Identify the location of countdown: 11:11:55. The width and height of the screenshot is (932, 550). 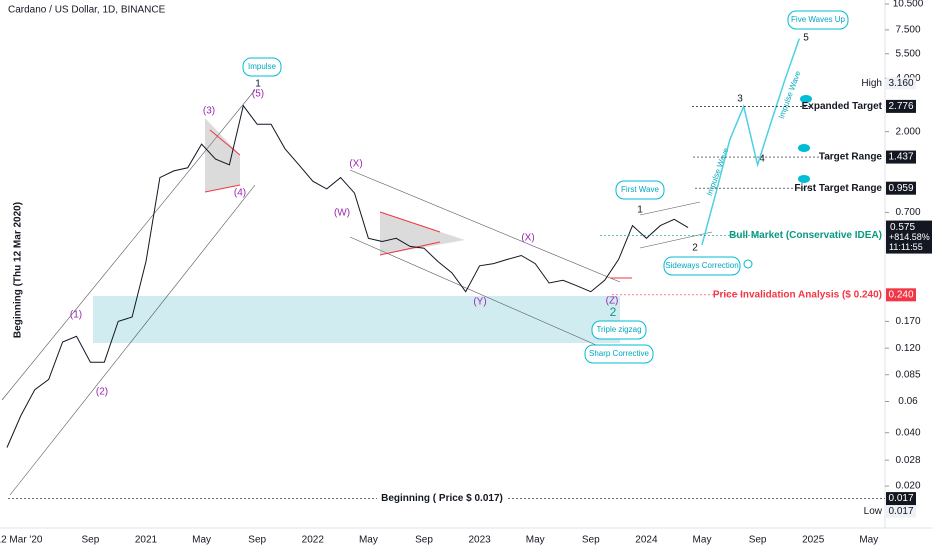
(906, 247).